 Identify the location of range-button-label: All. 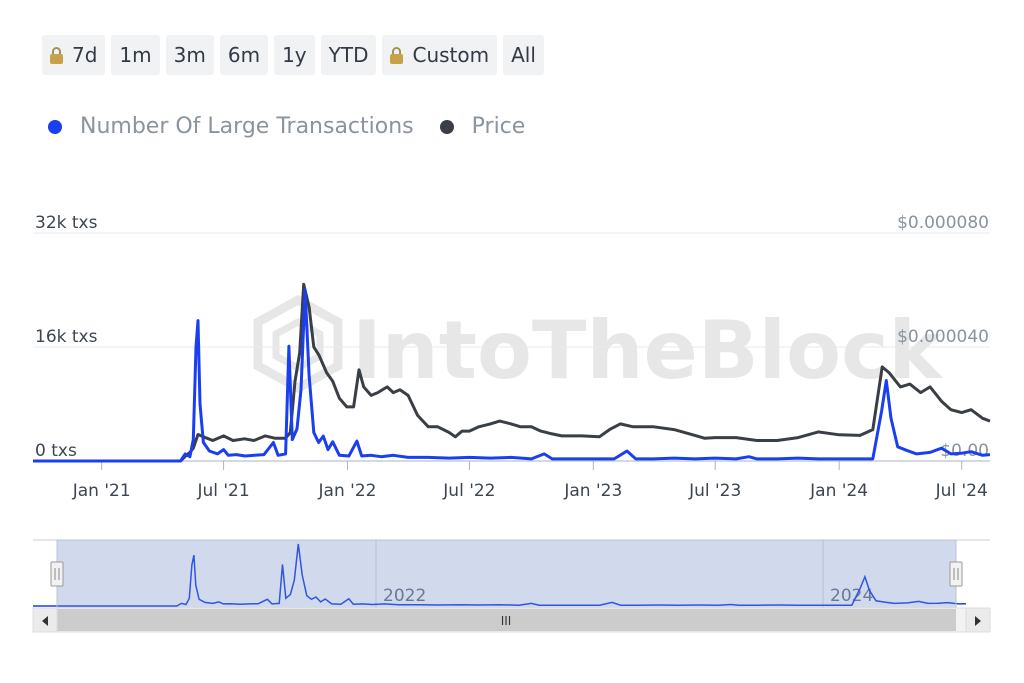
(523, 55).